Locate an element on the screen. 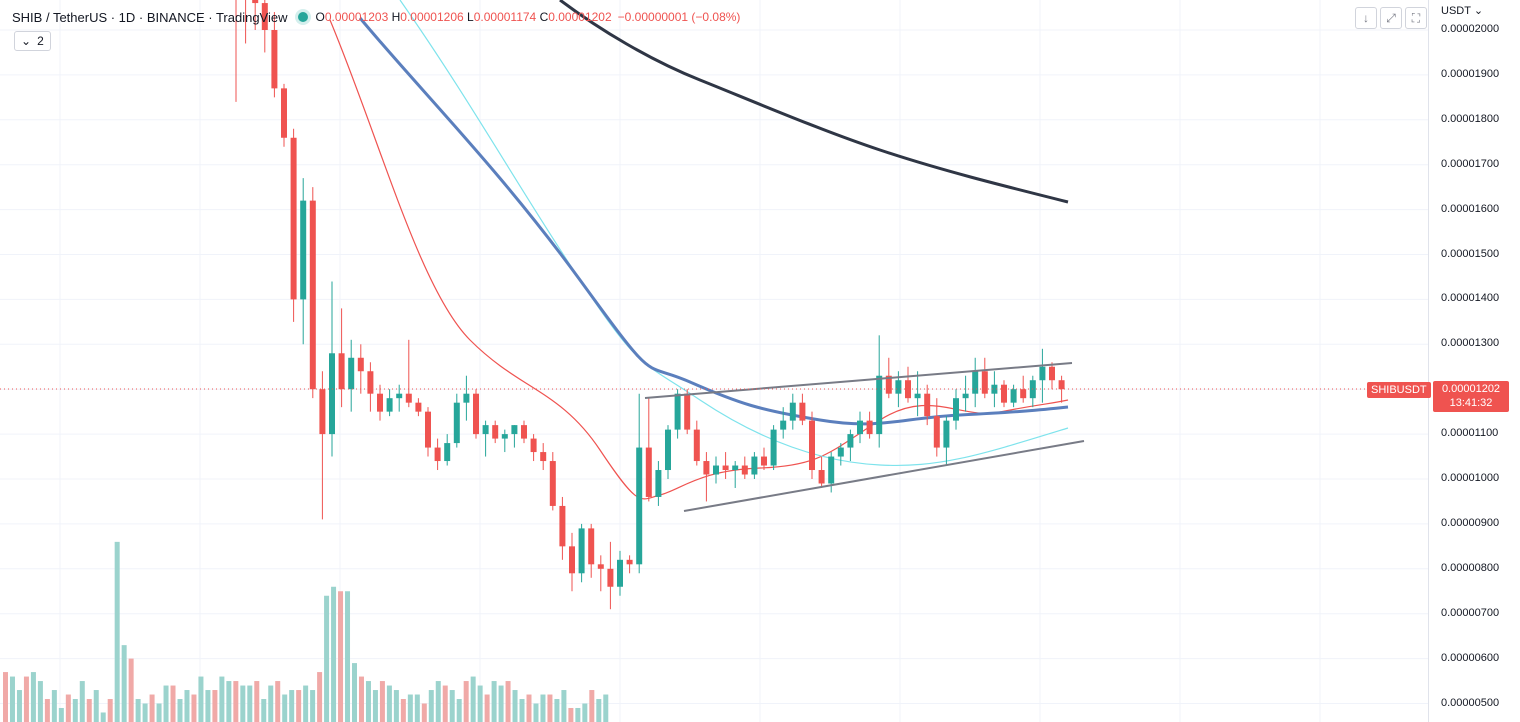  axis-tick-label: 0.00002000 is located at coordinates (1470, 29).